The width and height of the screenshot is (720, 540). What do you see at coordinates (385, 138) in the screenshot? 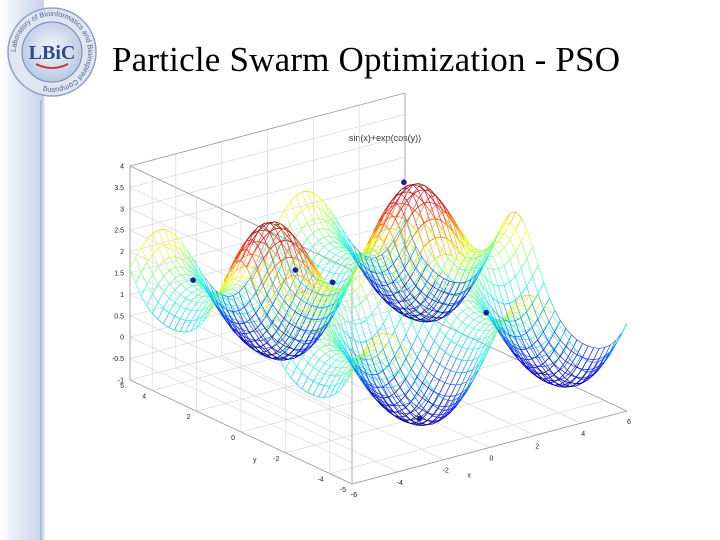
I see `plot-title: sin(x)+exp(cos(y))` at bounding box center [385, 138].